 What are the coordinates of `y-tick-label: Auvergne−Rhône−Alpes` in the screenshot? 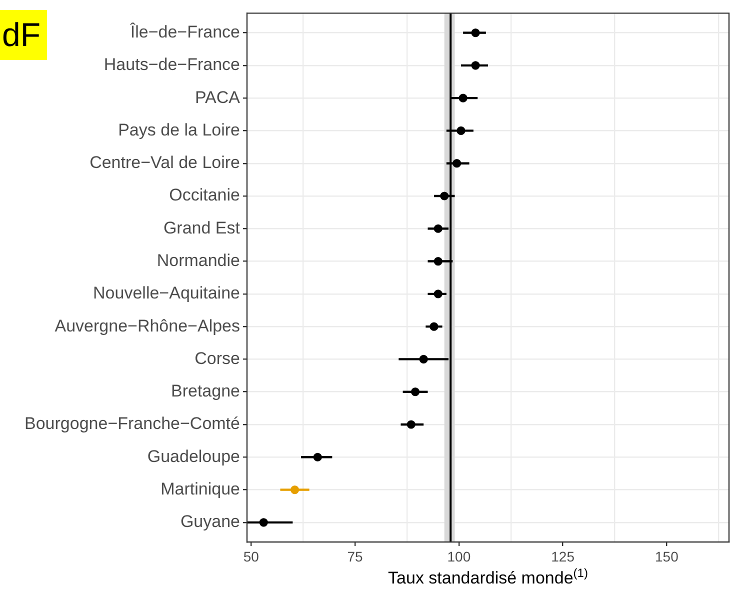 It's located at (147, 326).